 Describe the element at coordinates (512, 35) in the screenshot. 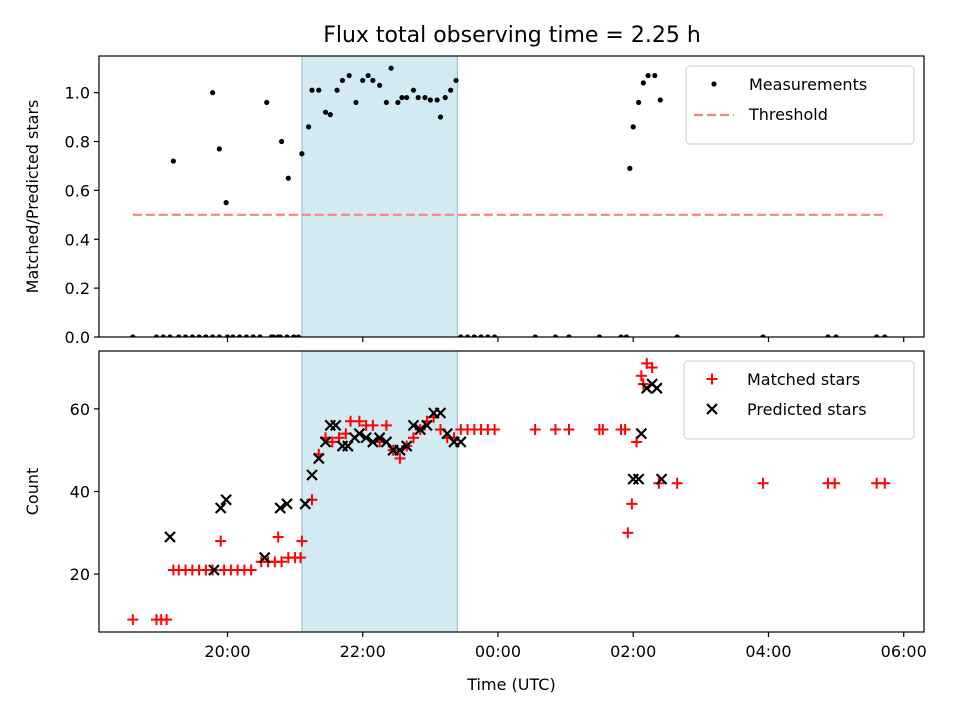

I see `figure-title: Flux total observing time = 2.25 h` at that location.